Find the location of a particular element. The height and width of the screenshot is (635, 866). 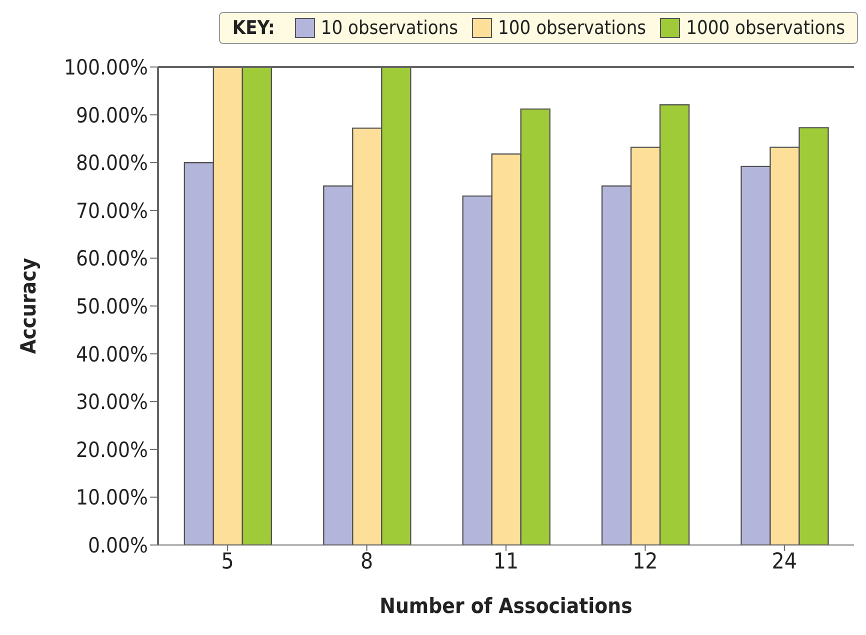

y-tick-label: 80.00% is located at coordinates (112, 163).